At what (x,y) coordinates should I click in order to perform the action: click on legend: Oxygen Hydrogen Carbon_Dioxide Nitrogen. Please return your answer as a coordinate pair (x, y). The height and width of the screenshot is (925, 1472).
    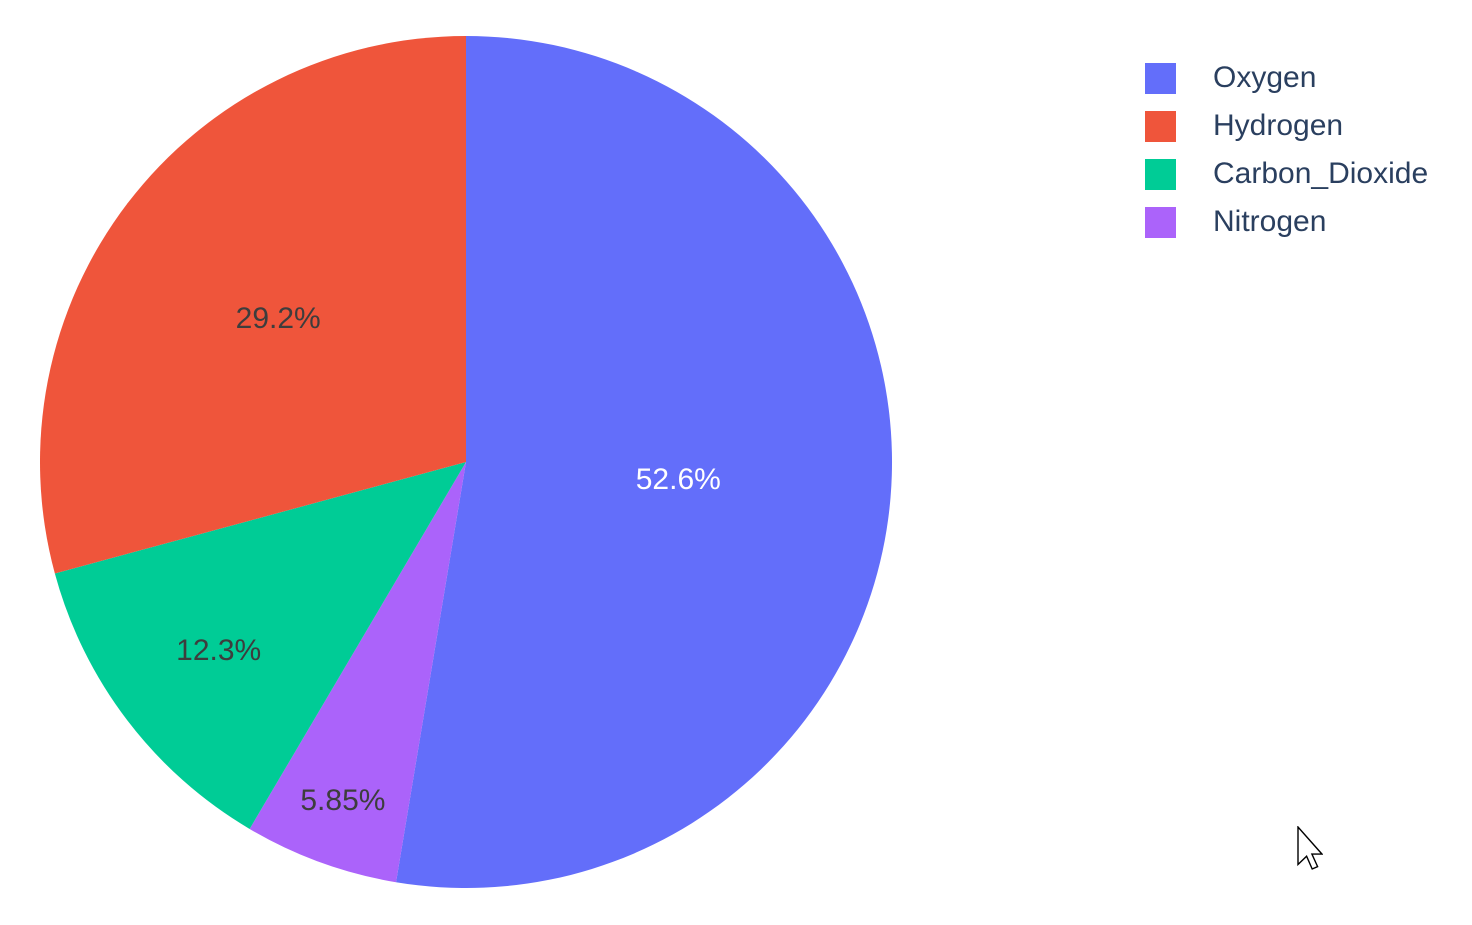
    Looking at the image, I should click on (1286, 150).